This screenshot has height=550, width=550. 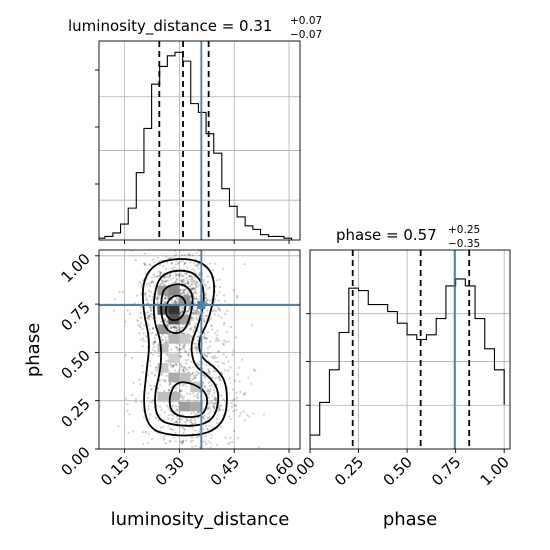 What do you see at coordinates (75, 268) in the screenshot?
I see `y-tick-label-phase: 1.00` at bounding box center [75, 268].